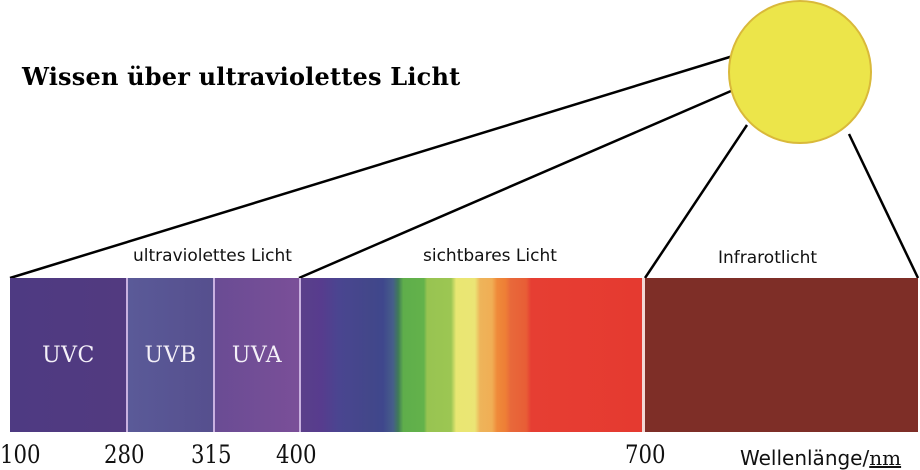  Describe the element at coordinates (883, 206) in the screenshot. I see `line-ir-right` at that location.